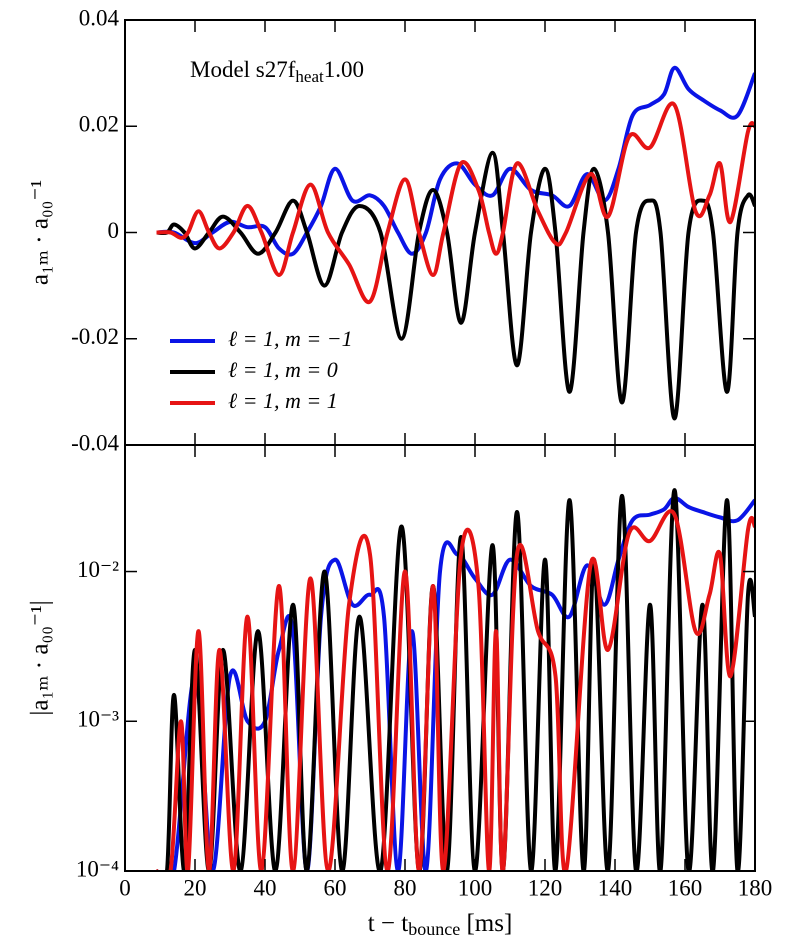 This screenshot has height=947, width=789. I want to click on x-axis-label: t − tbounce [ms], so click(440, 924).